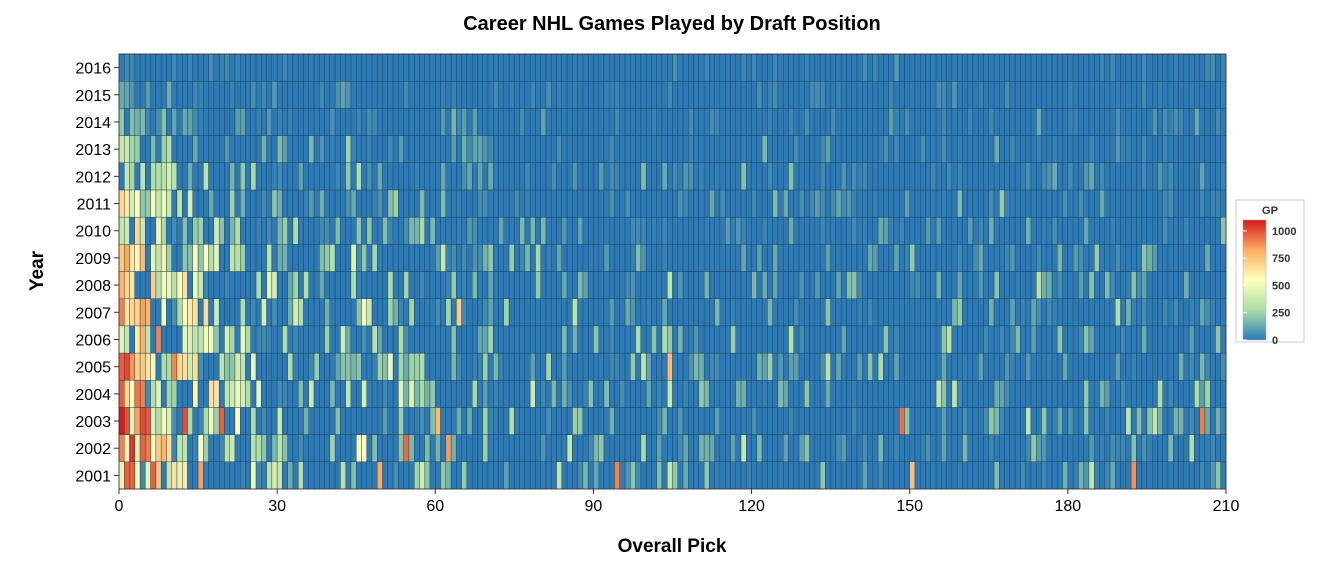  I want to click on y-tick-label: 2007, so click(93, 313).